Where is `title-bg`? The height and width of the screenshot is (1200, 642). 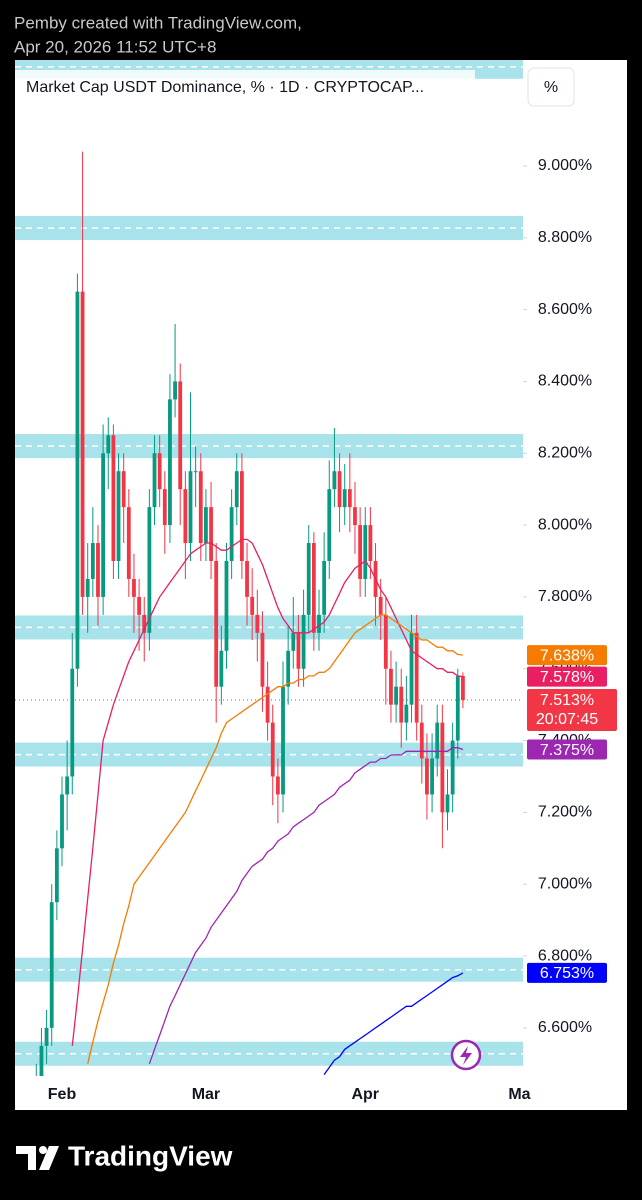
title-bg is located at coordinates (245, 88).